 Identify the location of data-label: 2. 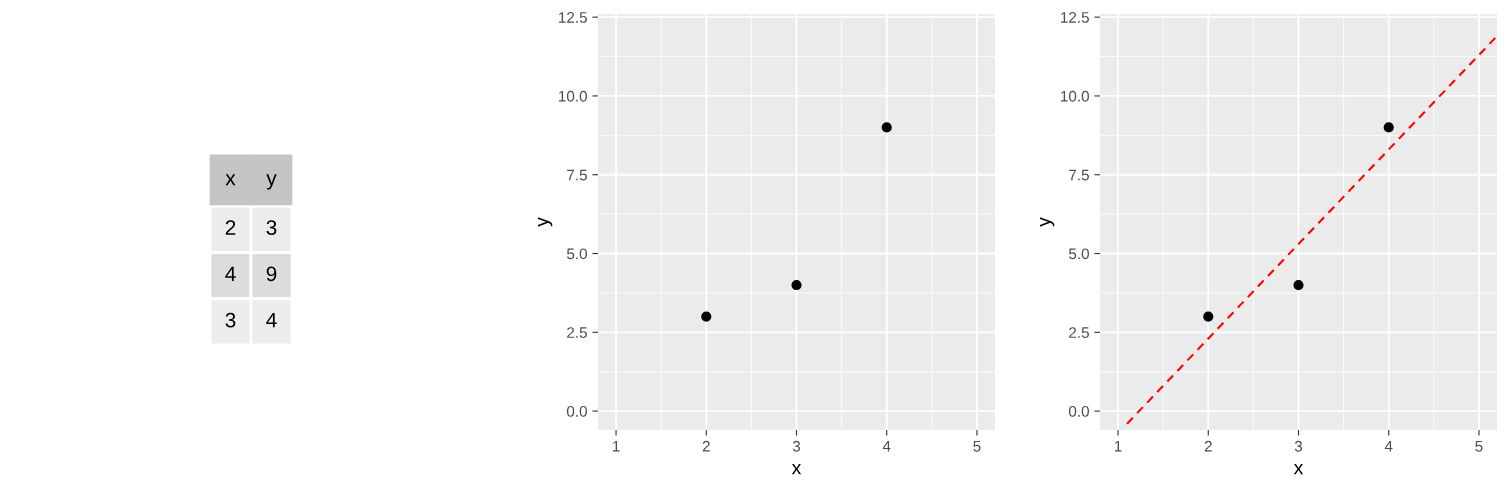
(230, 227).